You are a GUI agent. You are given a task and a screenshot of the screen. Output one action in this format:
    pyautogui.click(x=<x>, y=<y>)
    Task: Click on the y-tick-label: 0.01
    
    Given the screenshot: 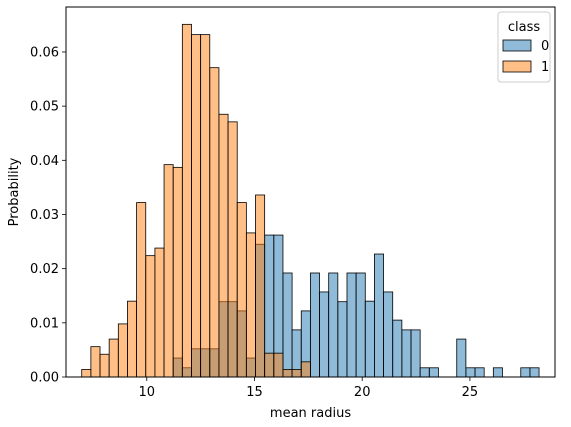 What is the action you would take?
    pyautogui.click(x=44, y=323)
    